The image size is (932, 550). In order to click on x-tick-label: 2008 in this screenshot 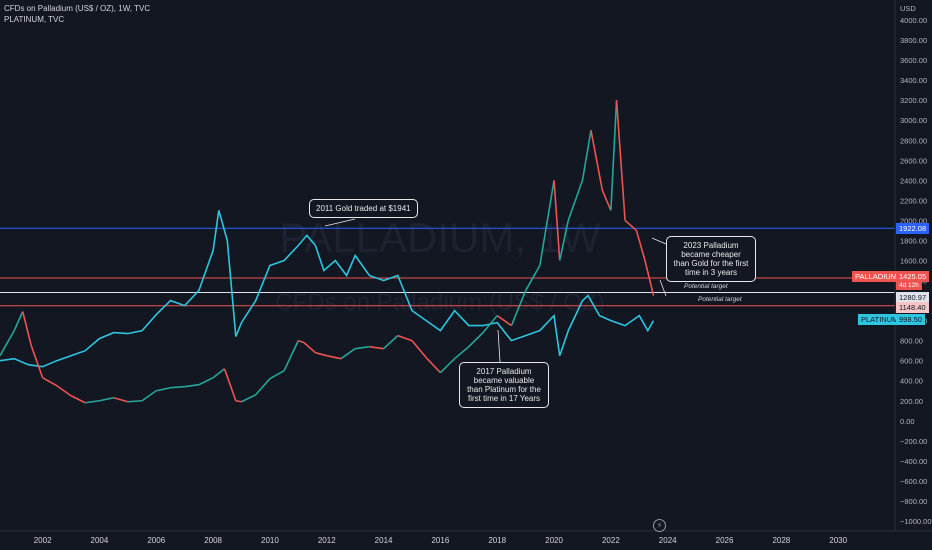, I will do `click(213, 540)`.